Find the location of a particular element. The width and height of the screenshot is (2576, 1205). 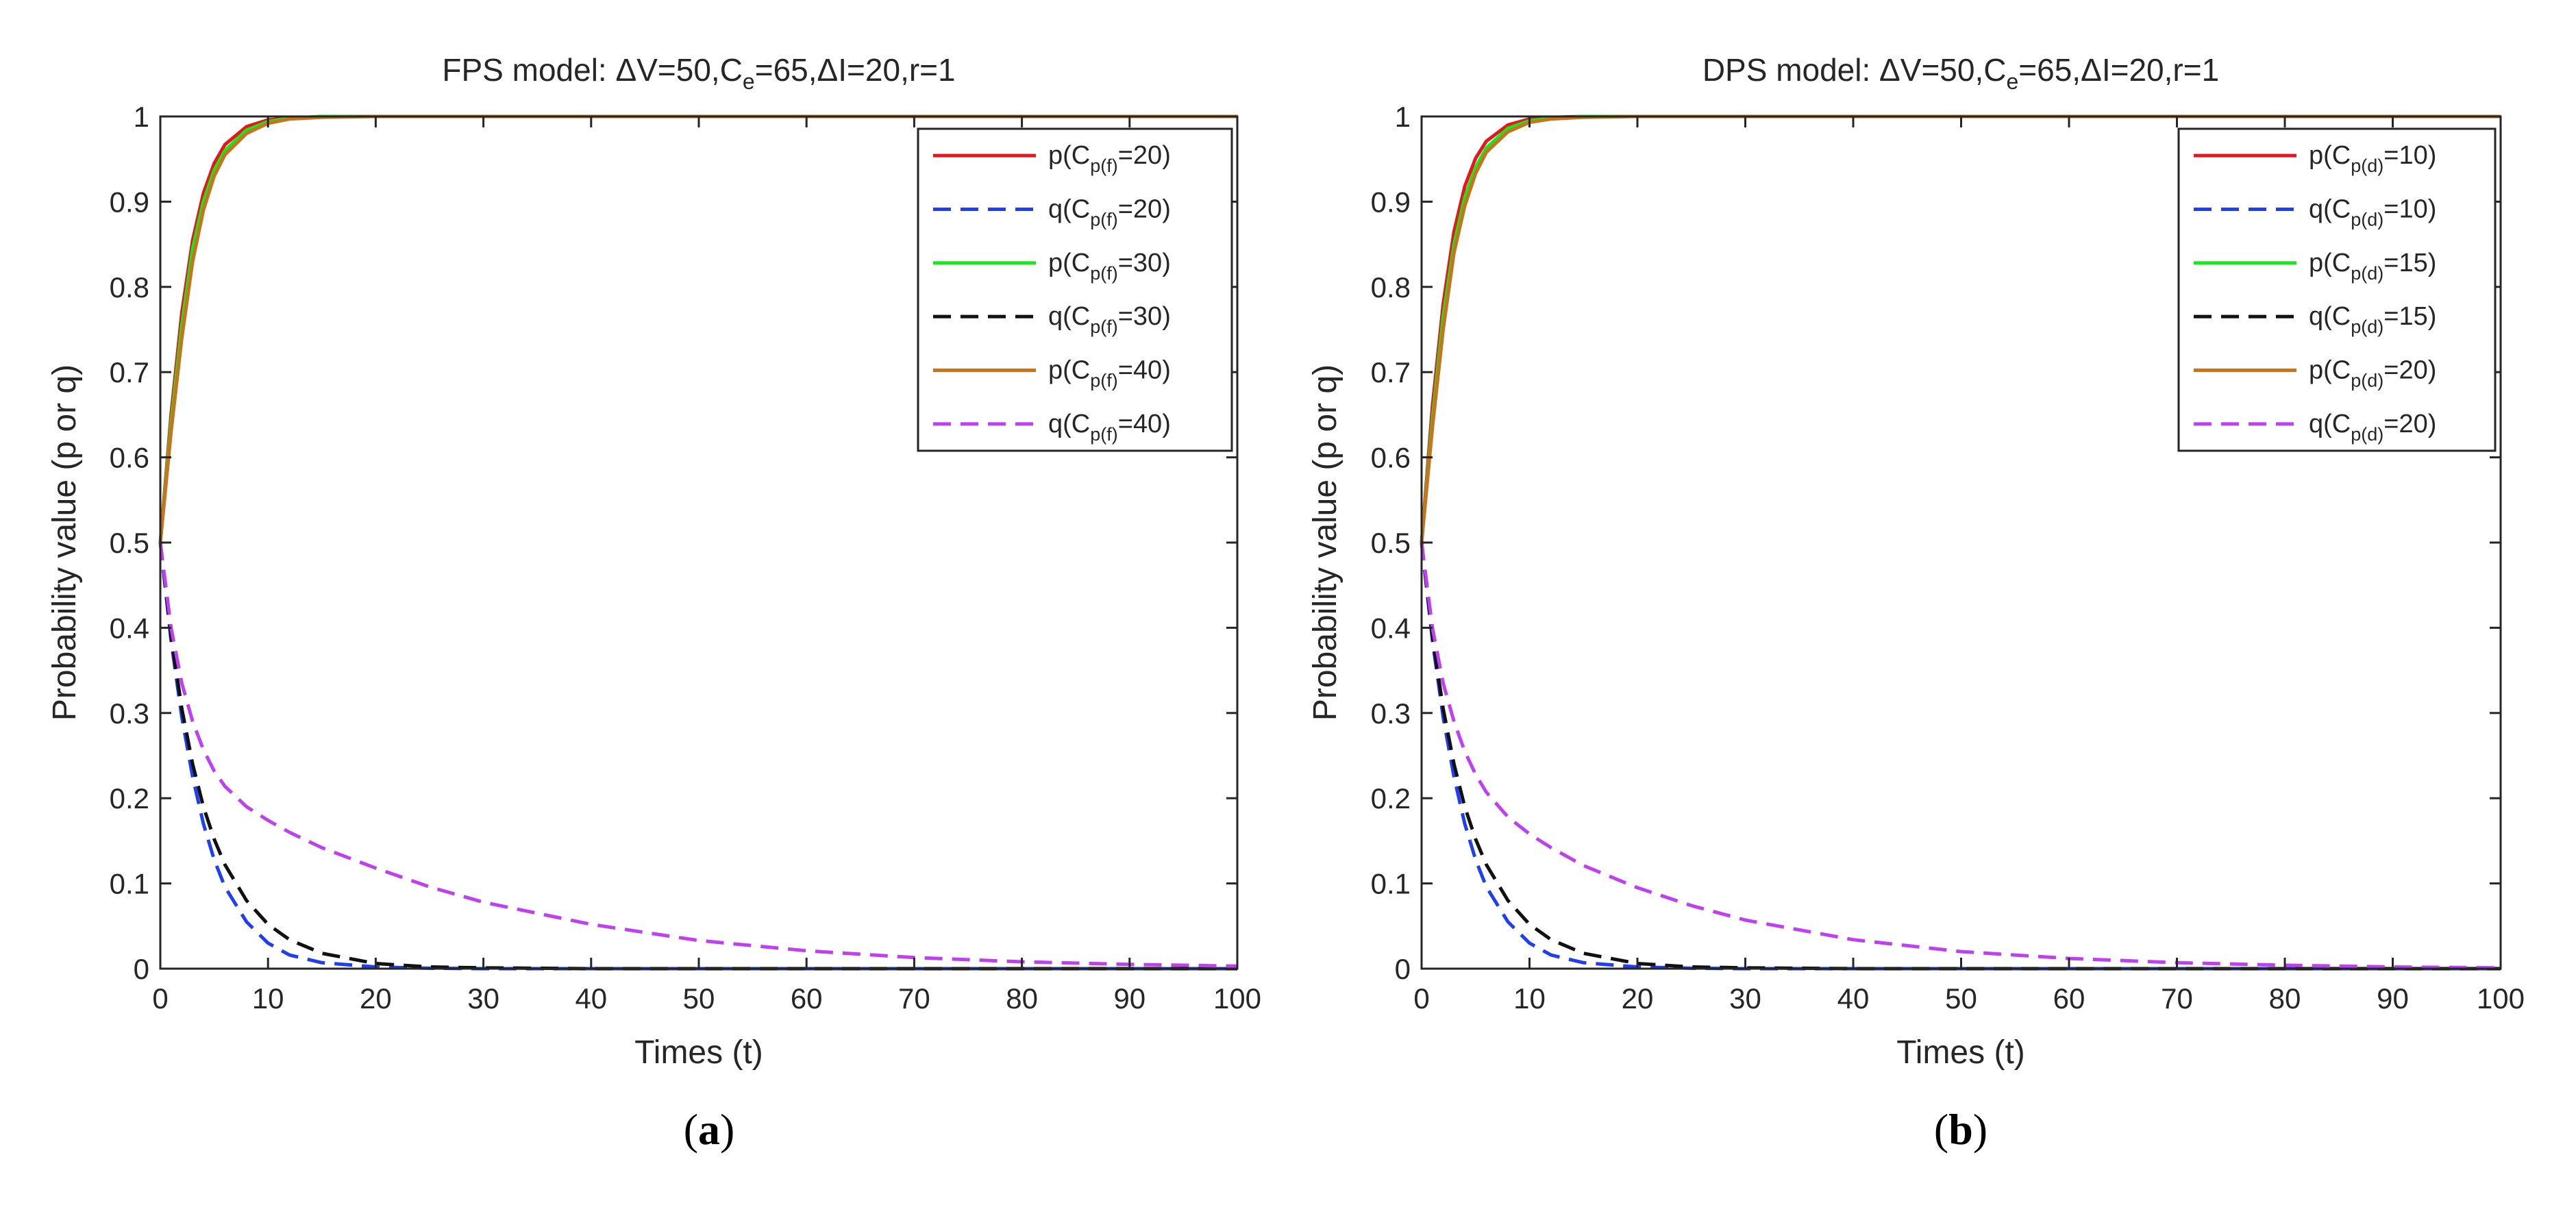

legend-entry: q(Cp(d)=15) is located at coordinates (2372, 319).